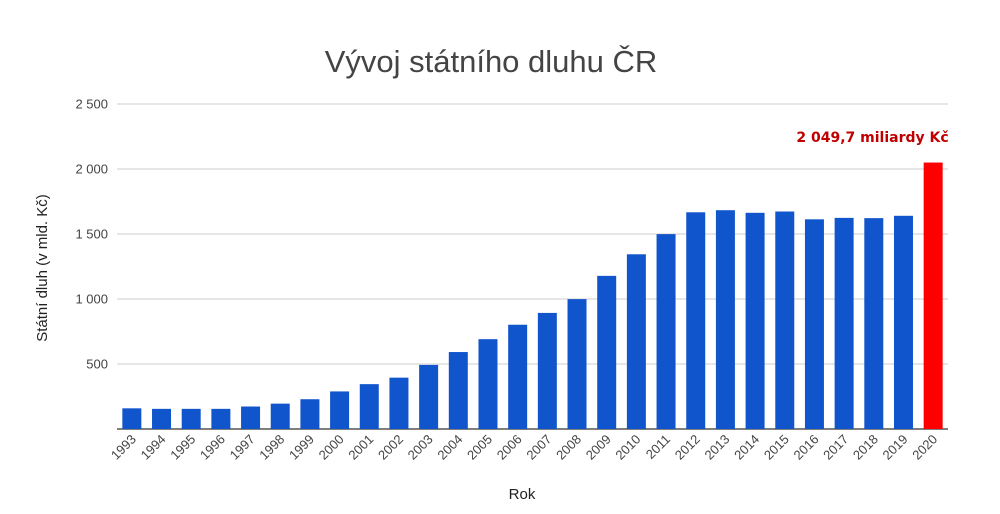 The image size is (1000, 514). Describe the element at coordinates (449, 447) in the screenshot. I see `x-tick-label: 2004` at that location.